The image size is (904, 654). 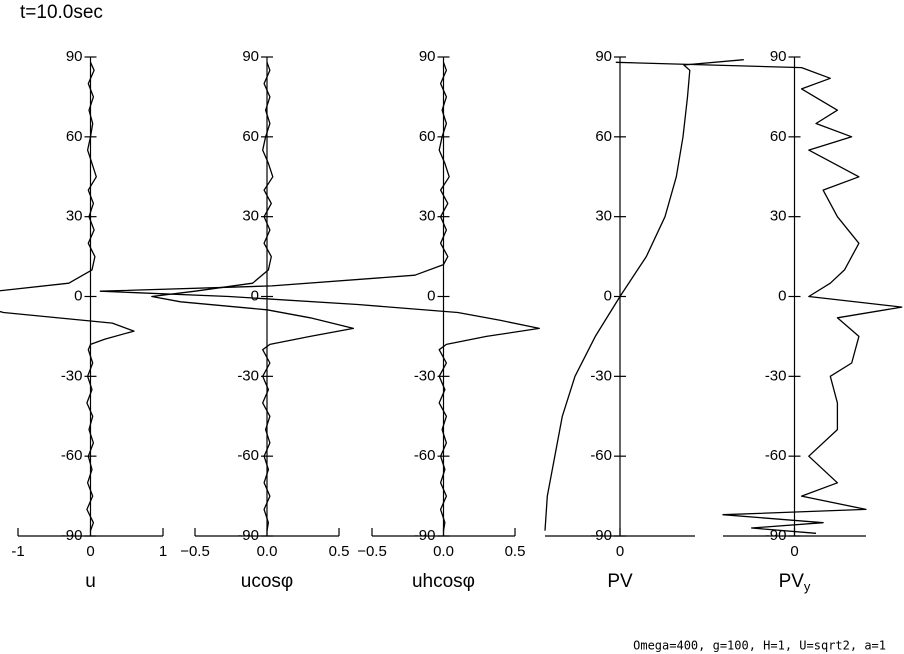 I want to click on x-axis-label: PVy, so click(x=795, y=582).